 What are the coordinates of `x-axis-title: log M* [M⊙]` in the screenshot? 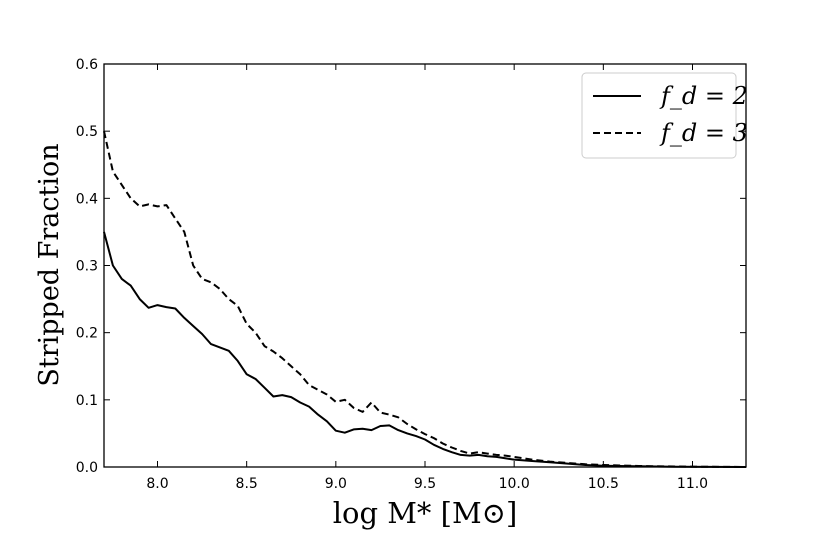 It's located at (425, 513).